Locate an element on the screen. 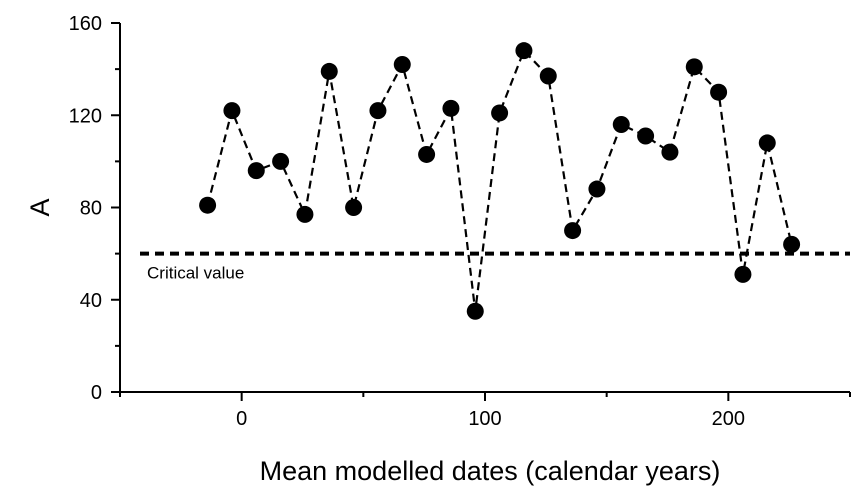 The image size is (852, 487). x-tick-label: 100 is located at coordinates (484, 419).